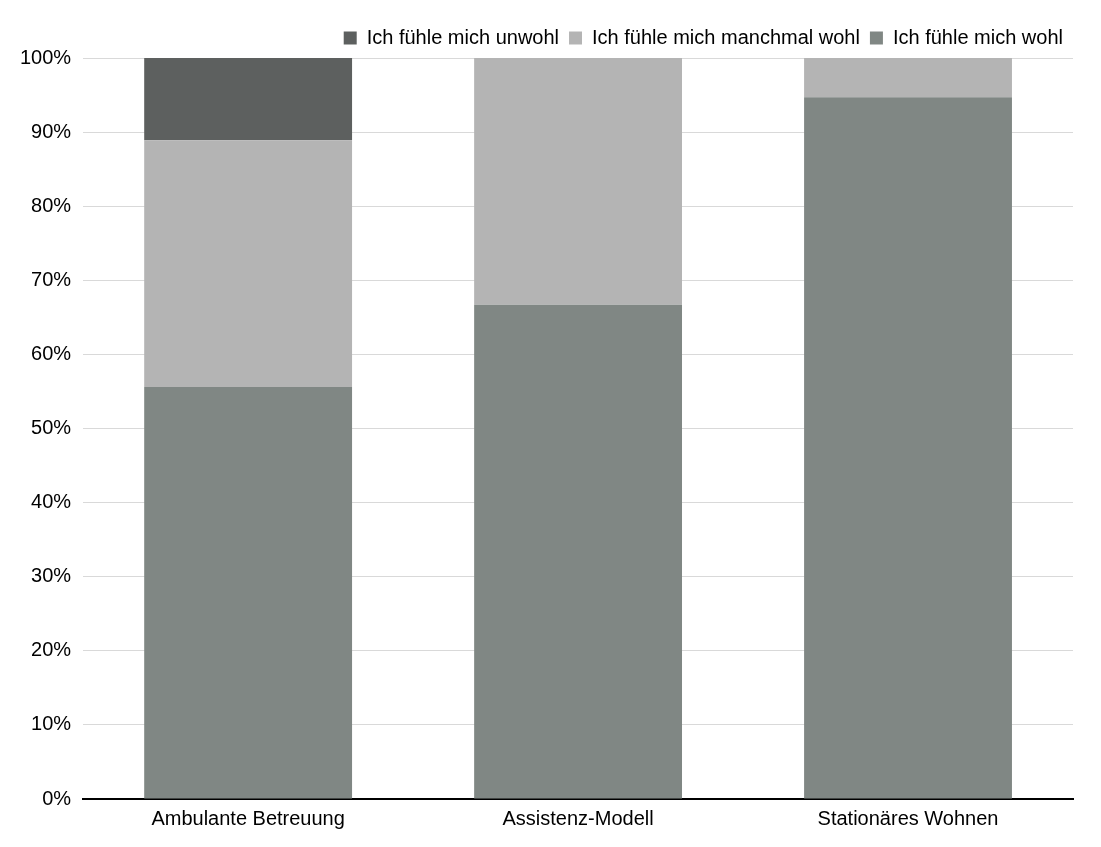 The width and height of the screenshot is (1101, 847). Describe the element at coordinates (908, 817) in the screenshot. I see `x-tick-label: Stationäres Wohnen` at that location.